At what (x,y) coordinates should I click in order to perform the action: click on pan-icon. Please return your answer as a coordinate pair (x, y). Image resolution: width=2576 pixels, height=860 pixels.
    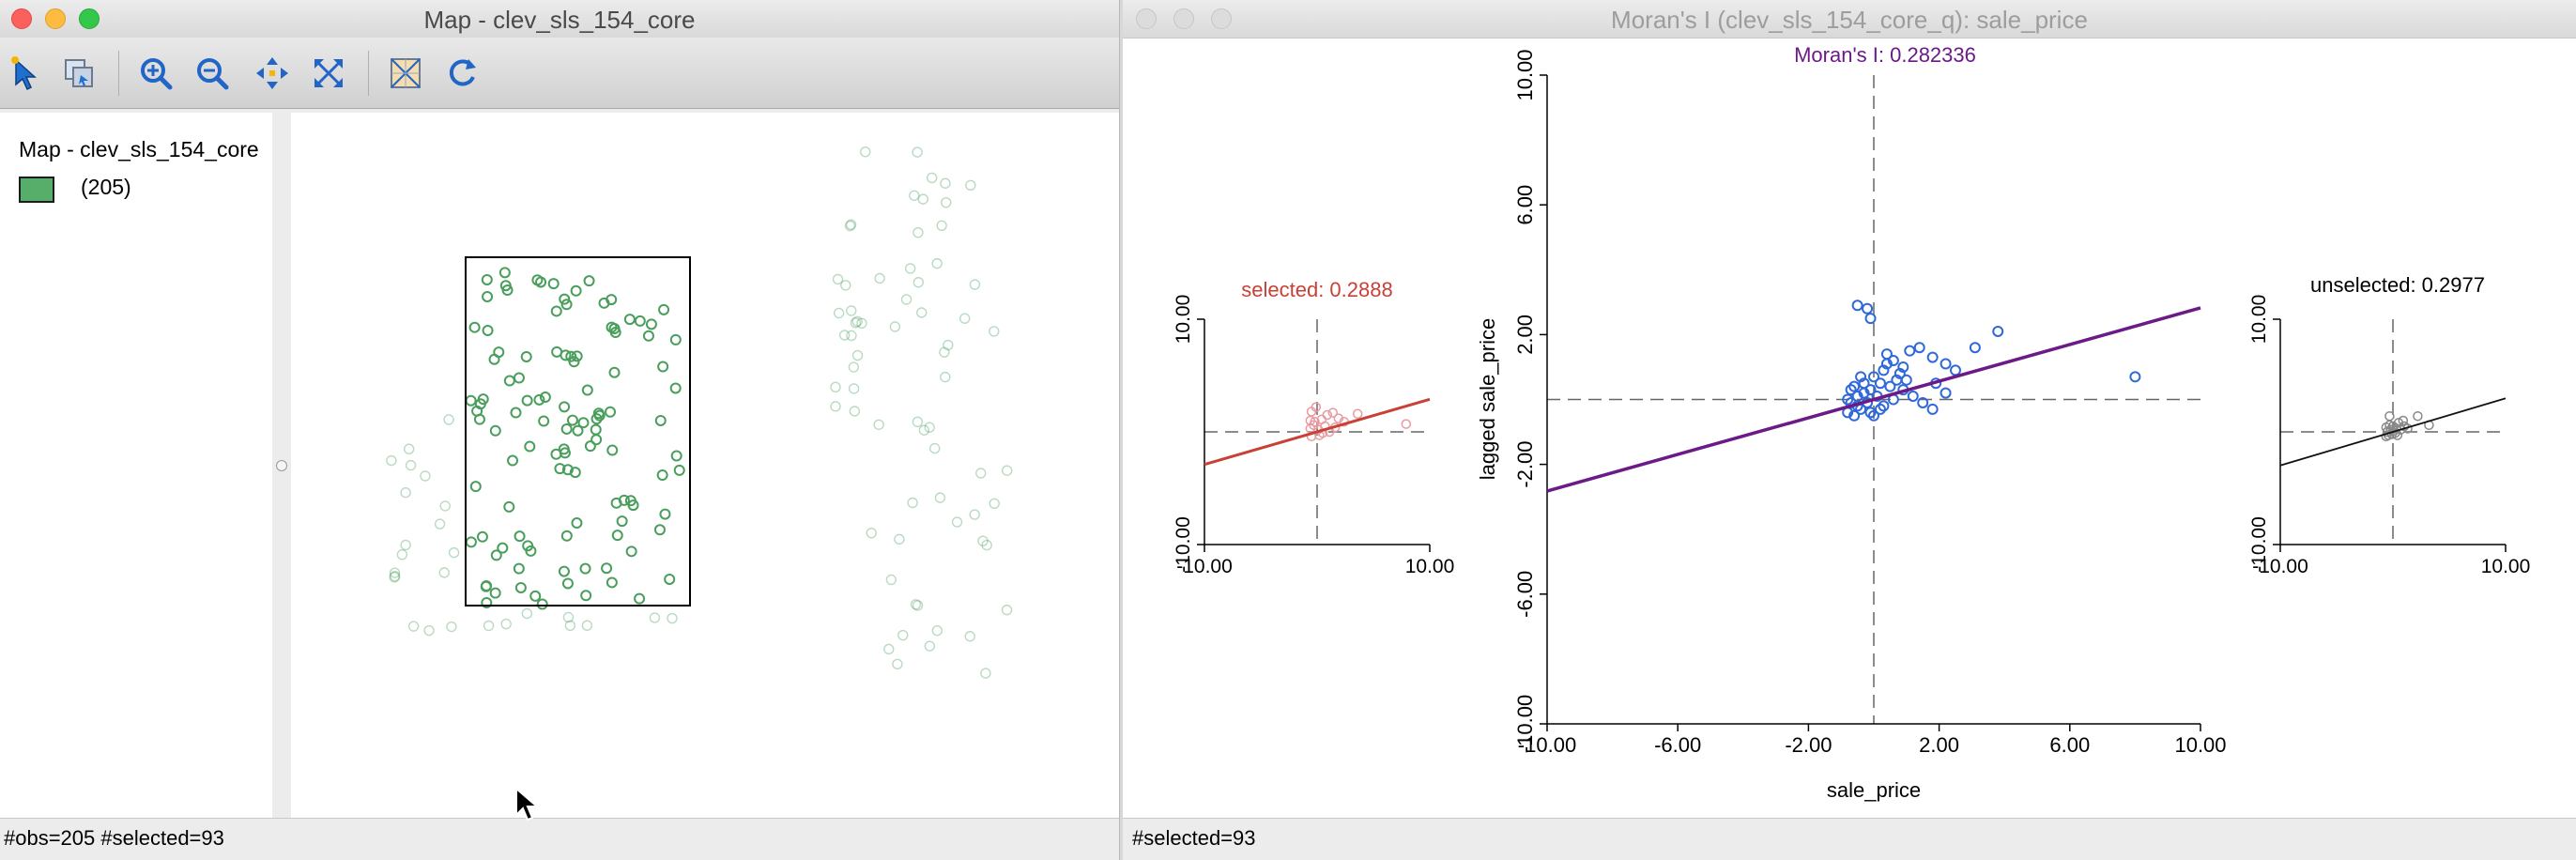
    Looking at the image, I should click on (272, 73).